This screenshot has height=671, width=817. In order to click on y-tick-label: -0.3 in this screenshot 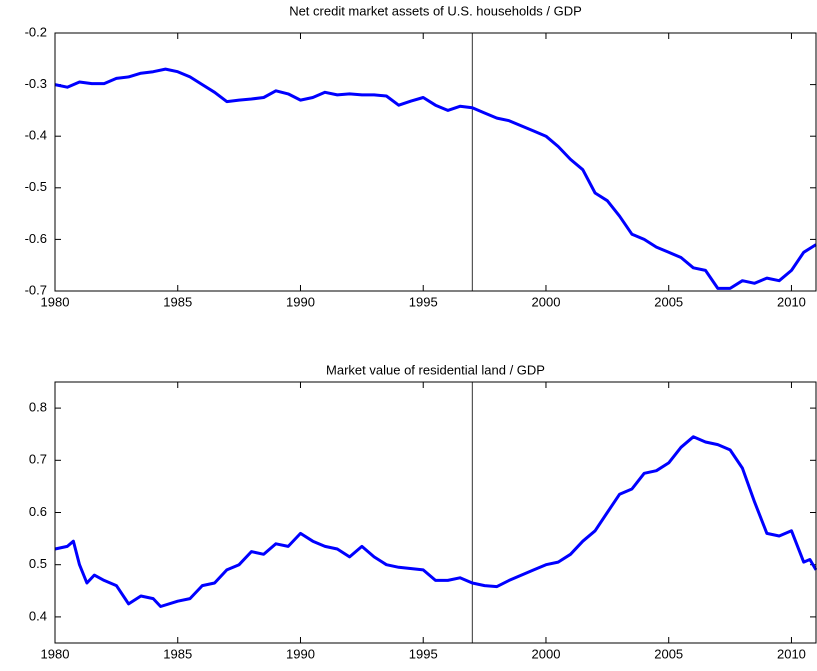, I will do `click(36, 83)`.